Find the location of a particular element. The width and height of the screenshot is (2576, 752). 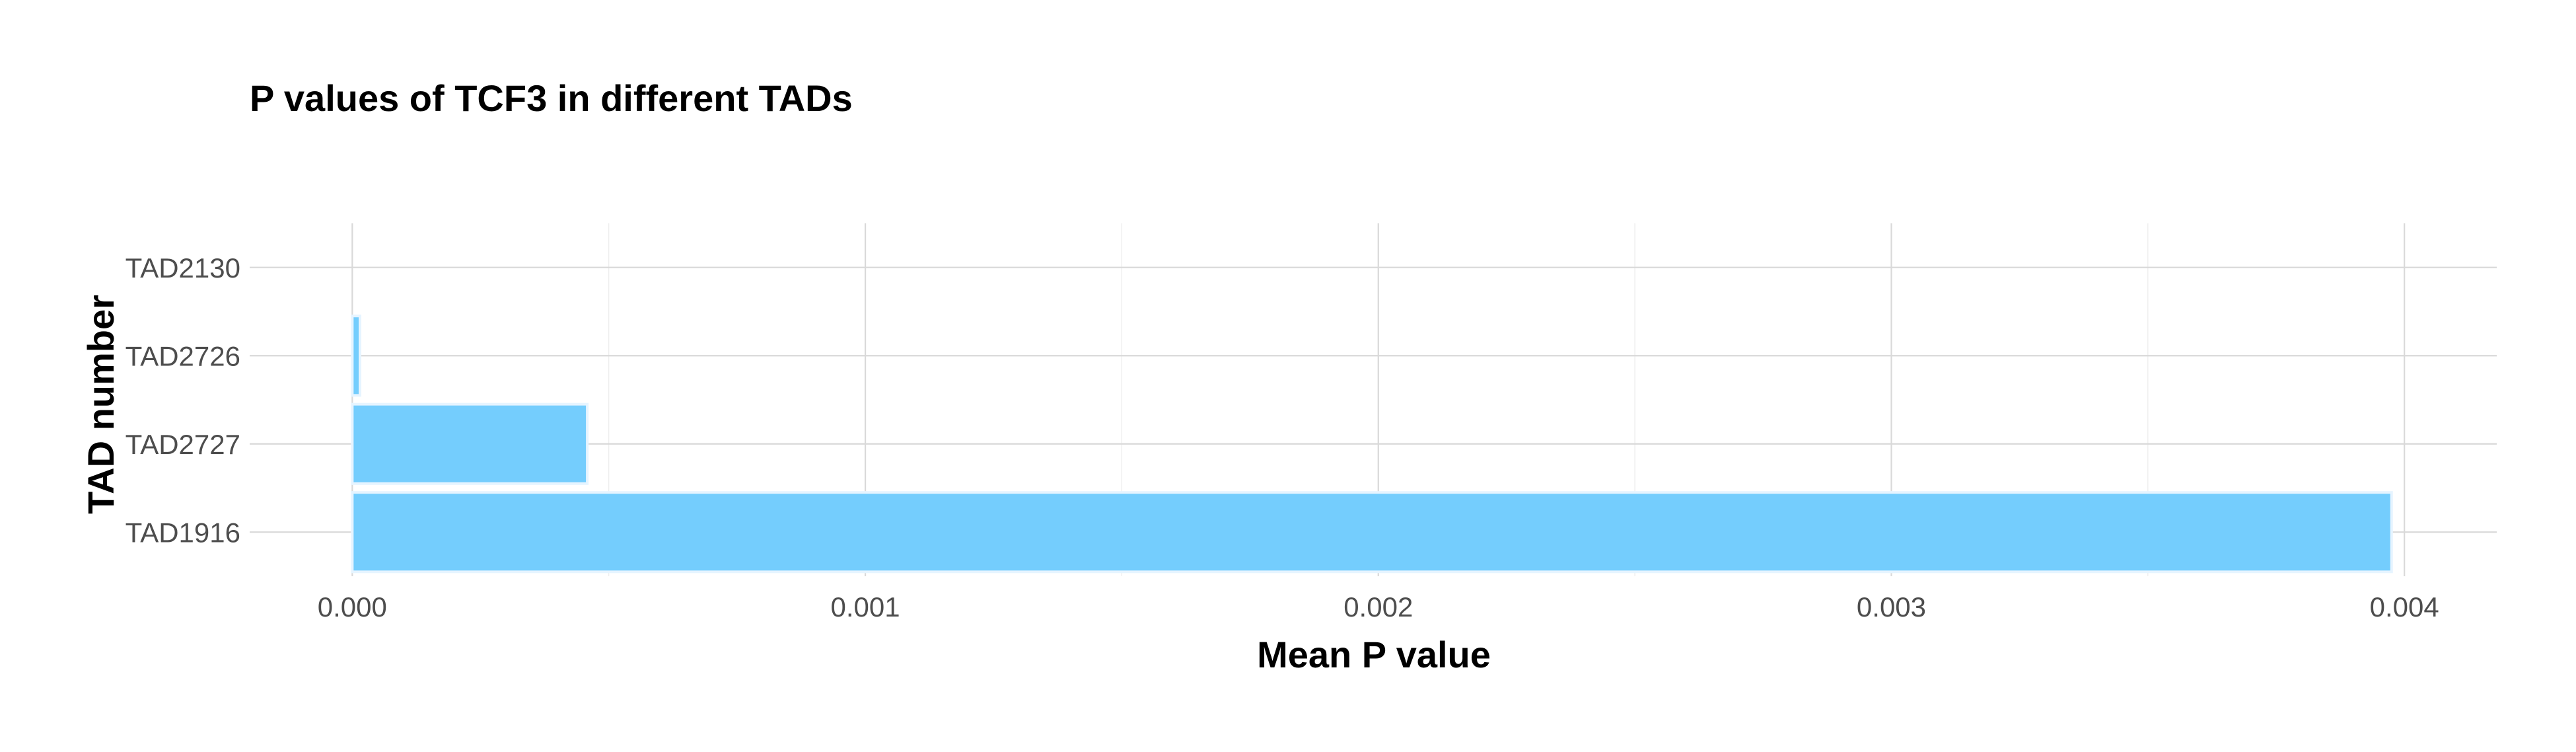

y-tick-label: TAD2727 is located at coordinates (182, 444).